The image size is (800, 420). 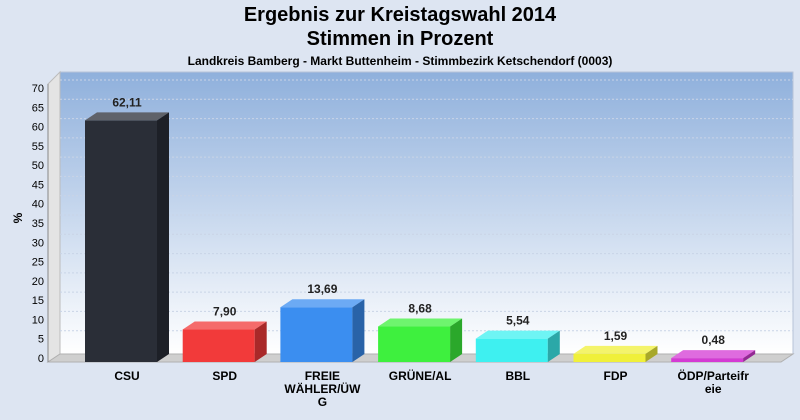 What do you see at coordinates (18, 217) in the screenshot?
I see `y-axis-label: %` at bounding box center [18, 217].